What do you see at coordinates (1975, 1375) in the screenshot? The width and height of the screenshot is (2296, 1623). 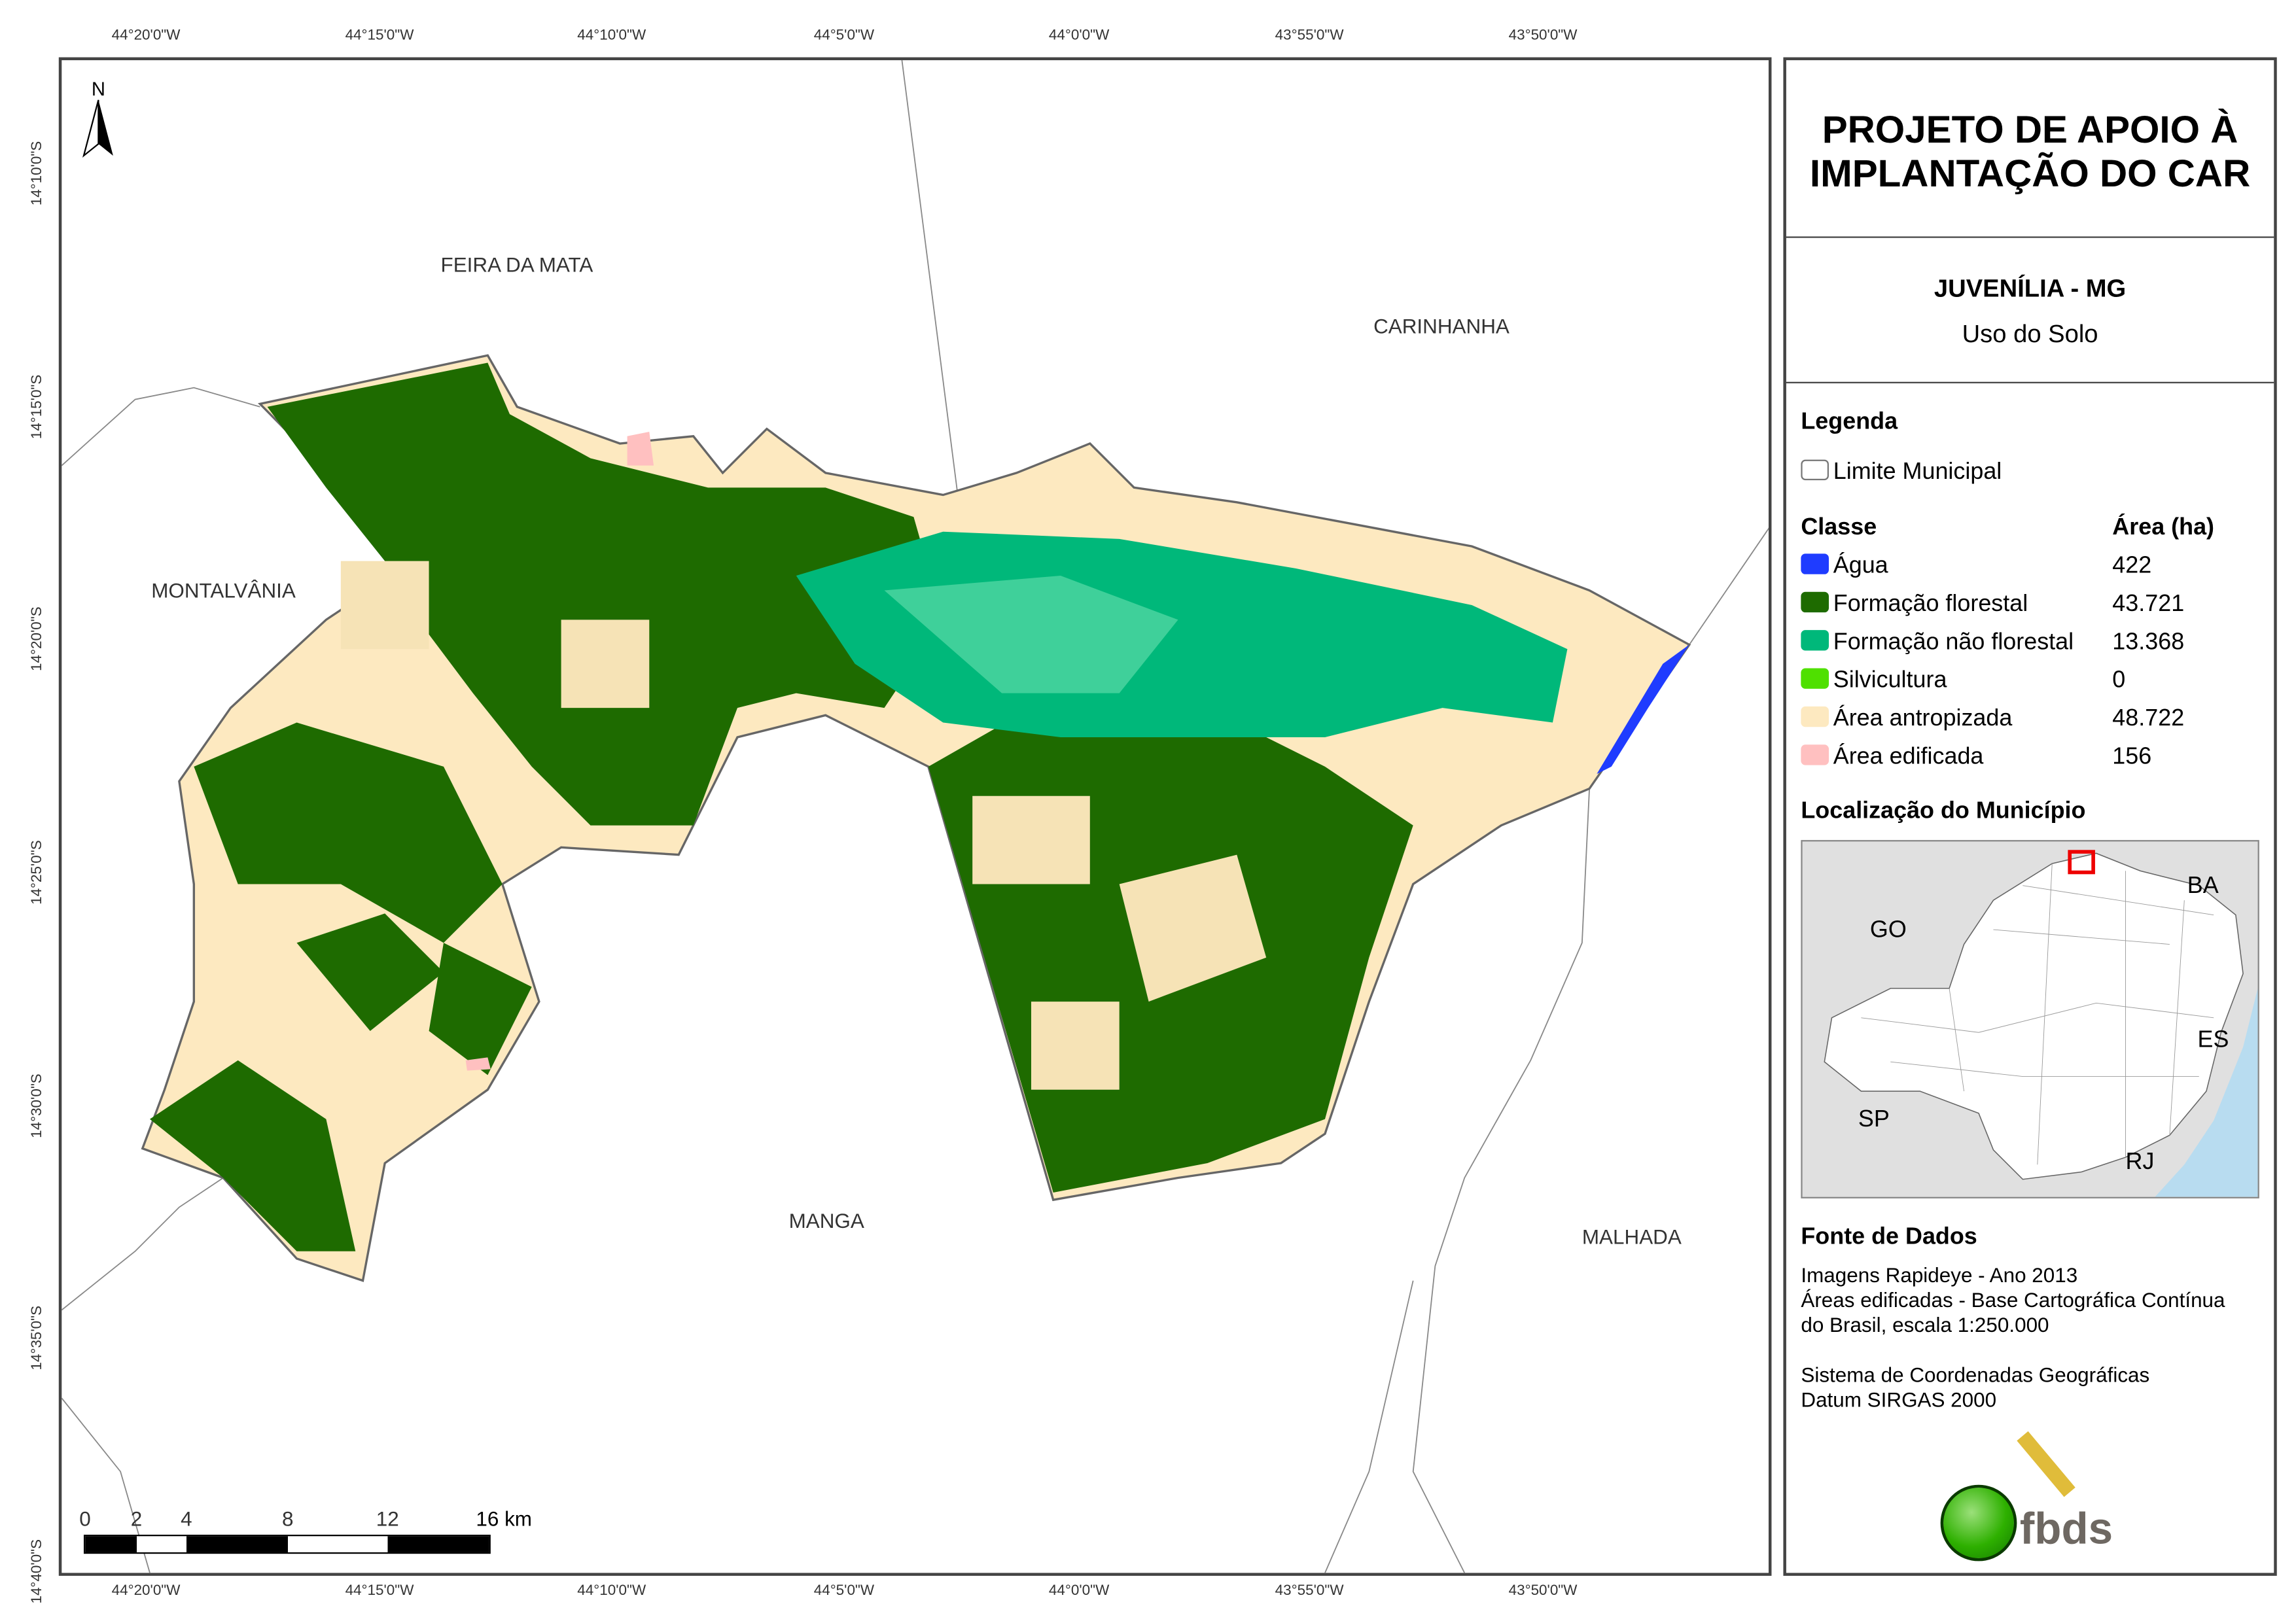 I see `source-line: Sistema de Coordenadas Geográficas` at bounding box center [1975, 1375].